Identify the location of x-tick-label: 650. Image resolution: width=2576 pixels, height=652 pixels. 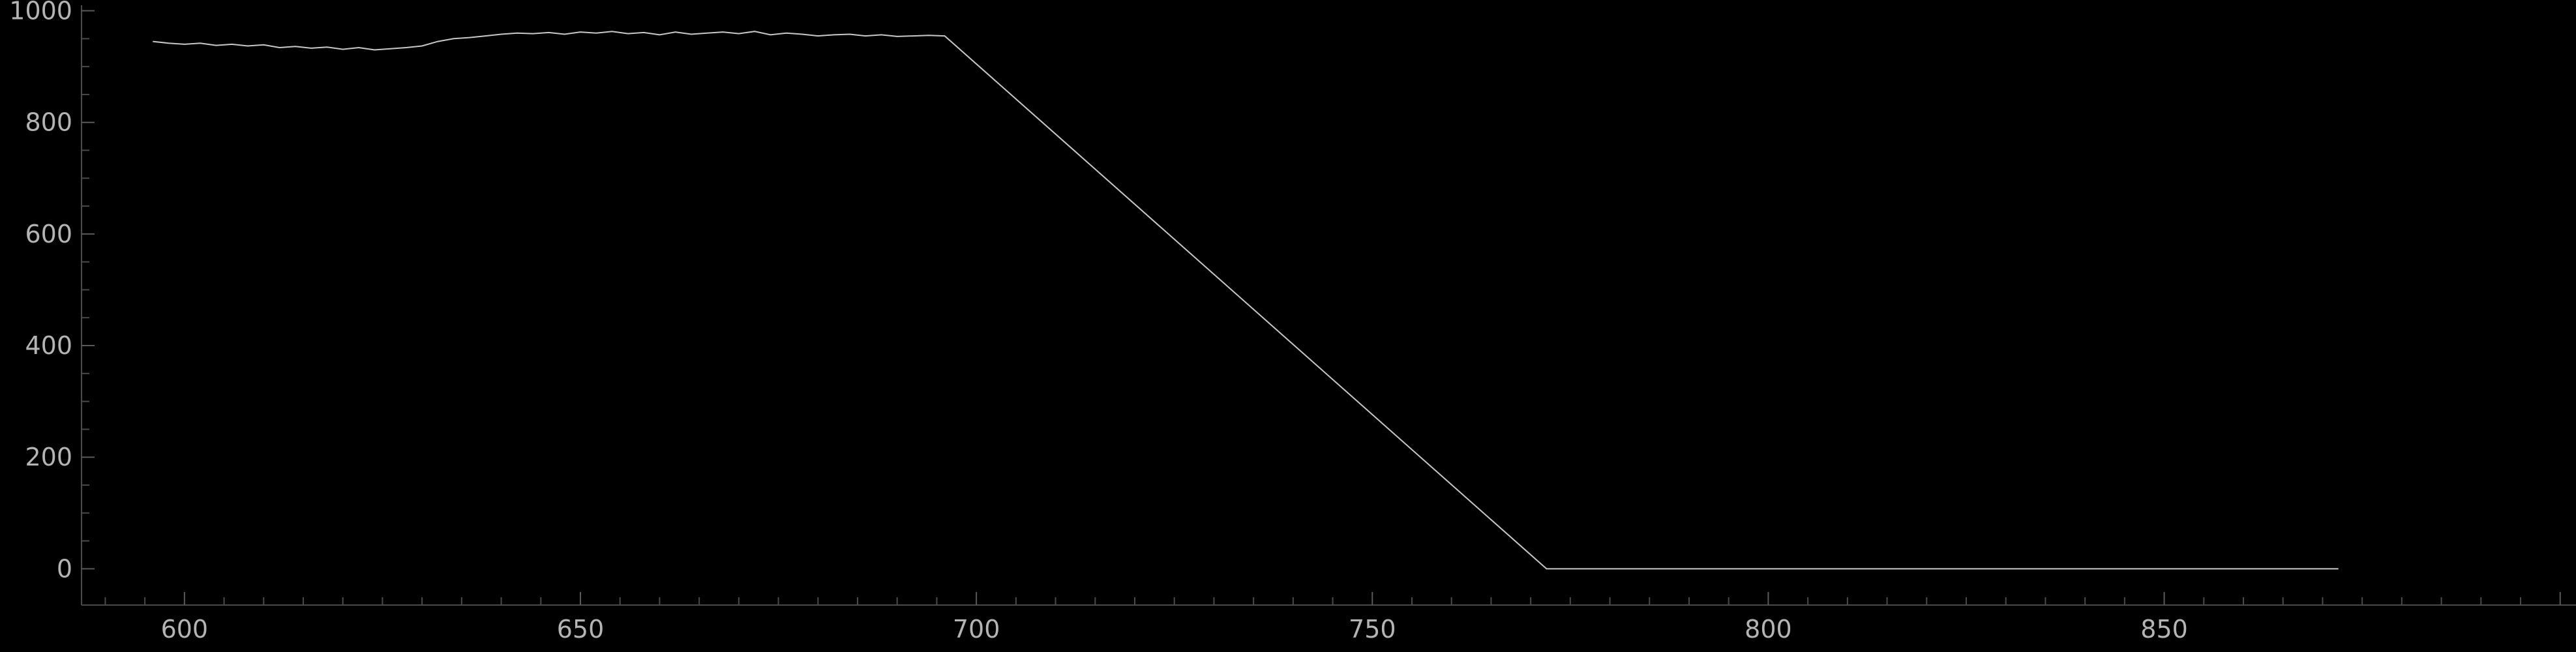
(581, 629).